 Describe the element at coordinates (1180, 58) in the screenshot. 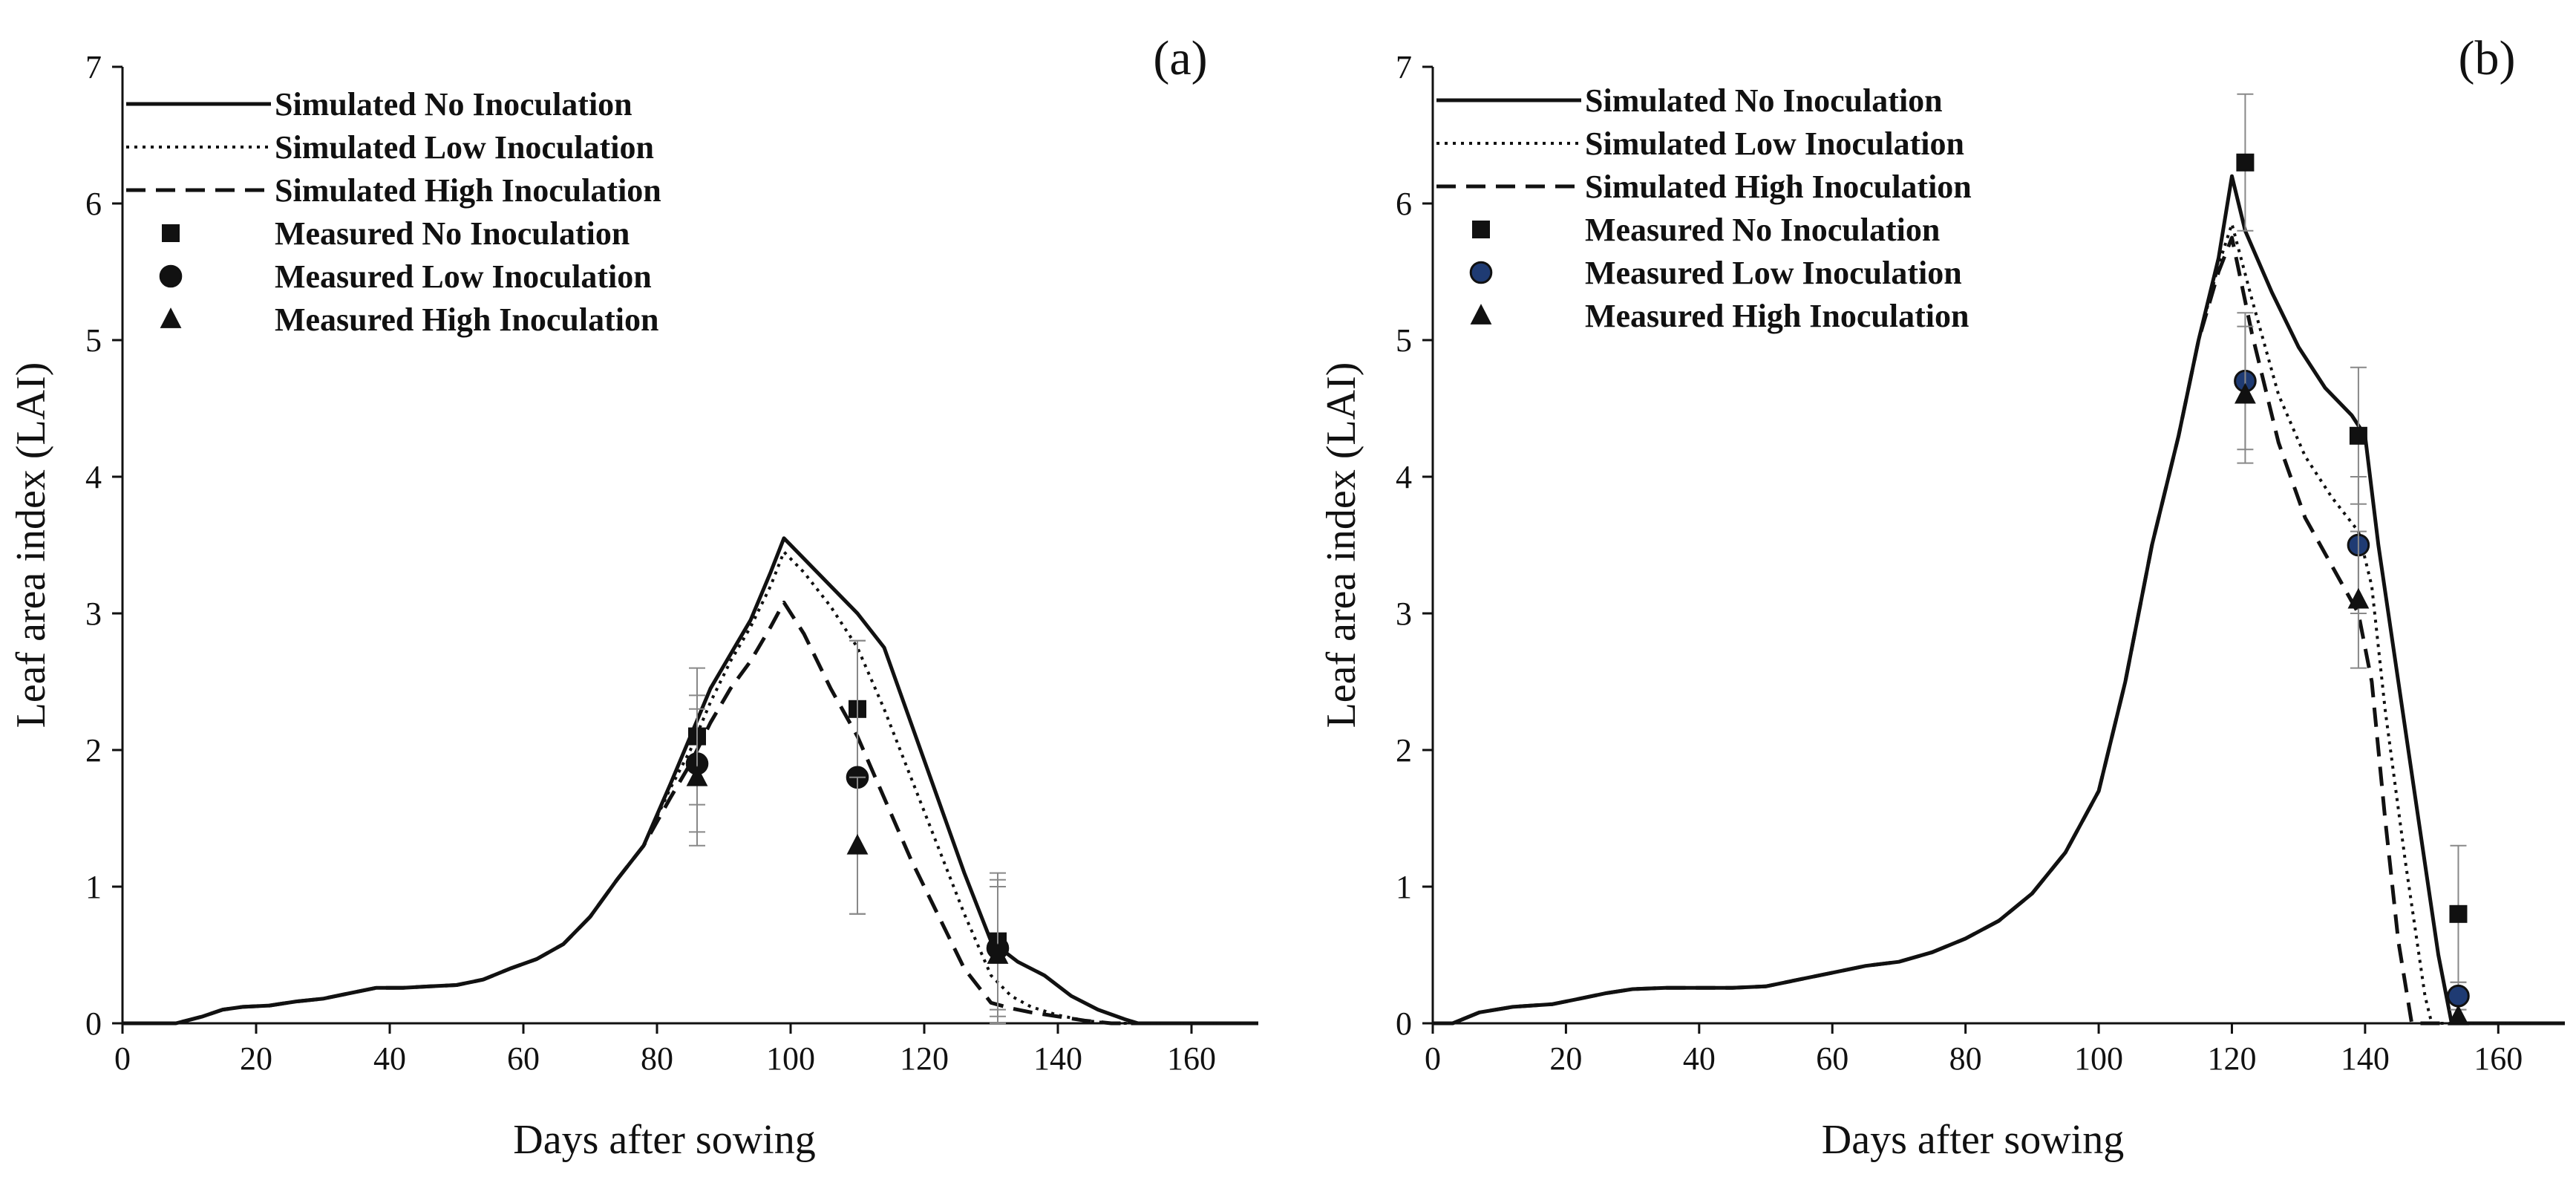

I see `panel-label: (a)` at that location.